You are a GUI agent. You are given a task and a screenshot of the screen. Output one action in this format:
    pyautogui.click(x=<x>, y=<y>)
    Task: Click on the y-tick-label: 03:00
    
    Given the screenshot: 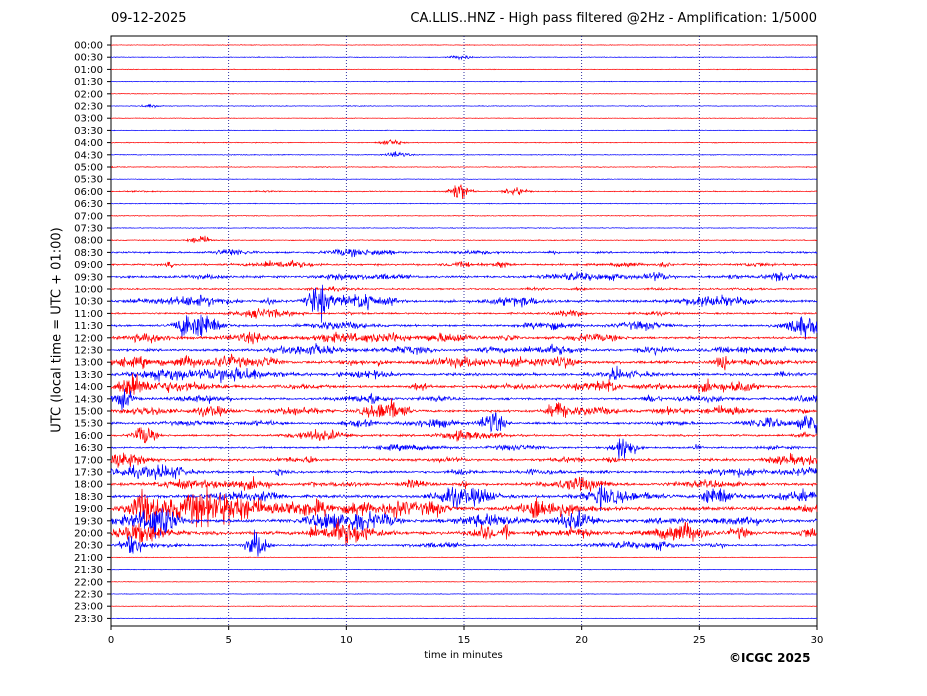 What is the action you would take?
    pyautogui.click(x=88, y=119)
    